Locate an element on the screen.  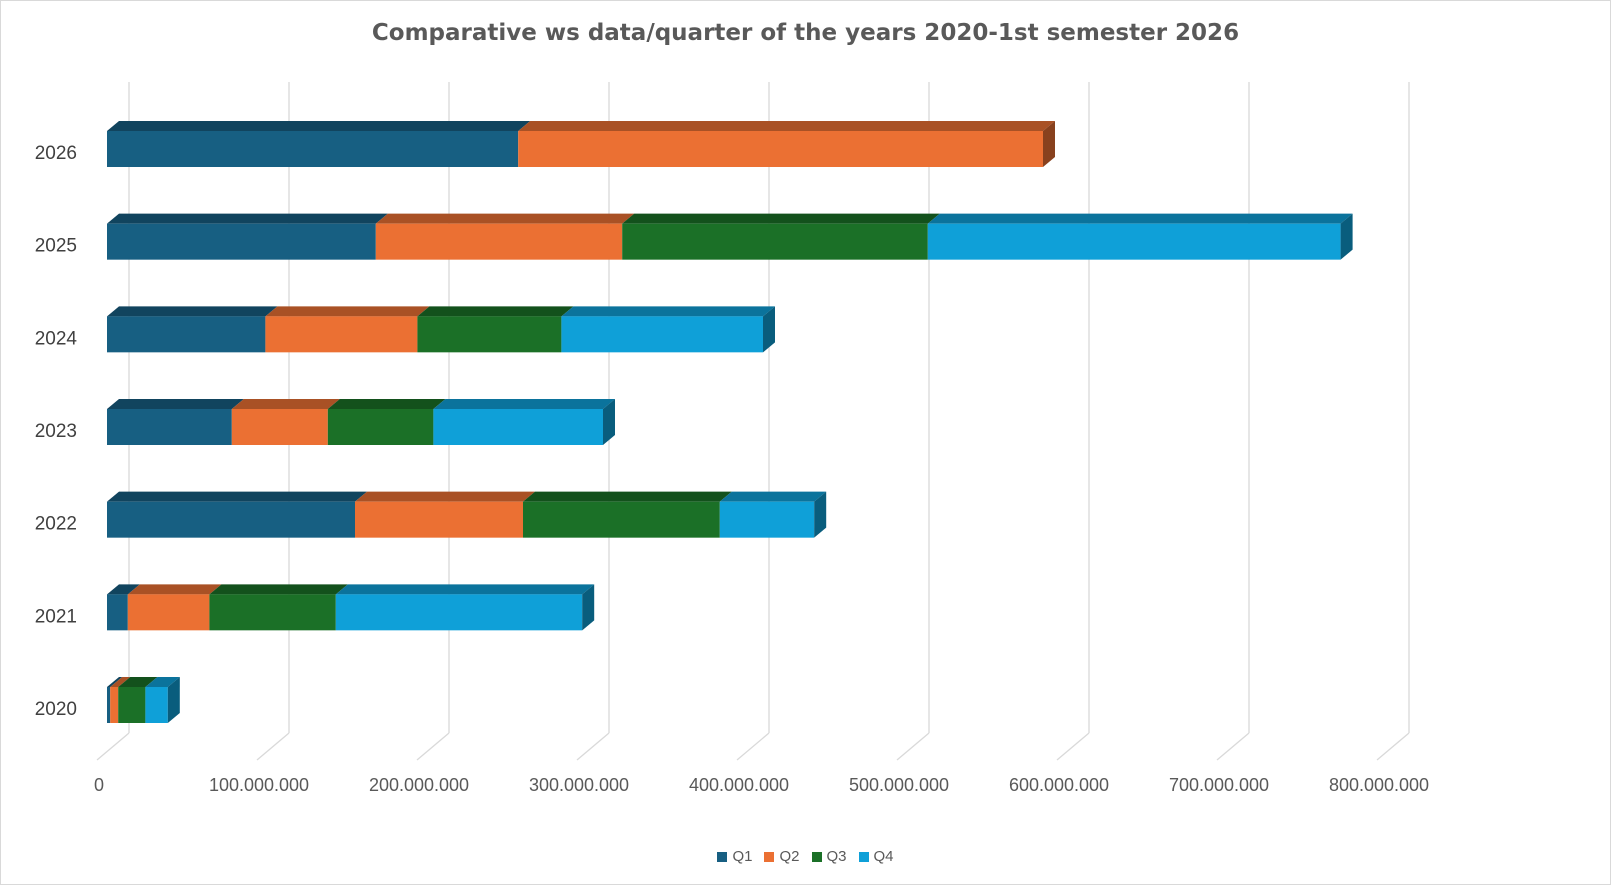
legend-label: Q2 is located at coordinates (789, 856).